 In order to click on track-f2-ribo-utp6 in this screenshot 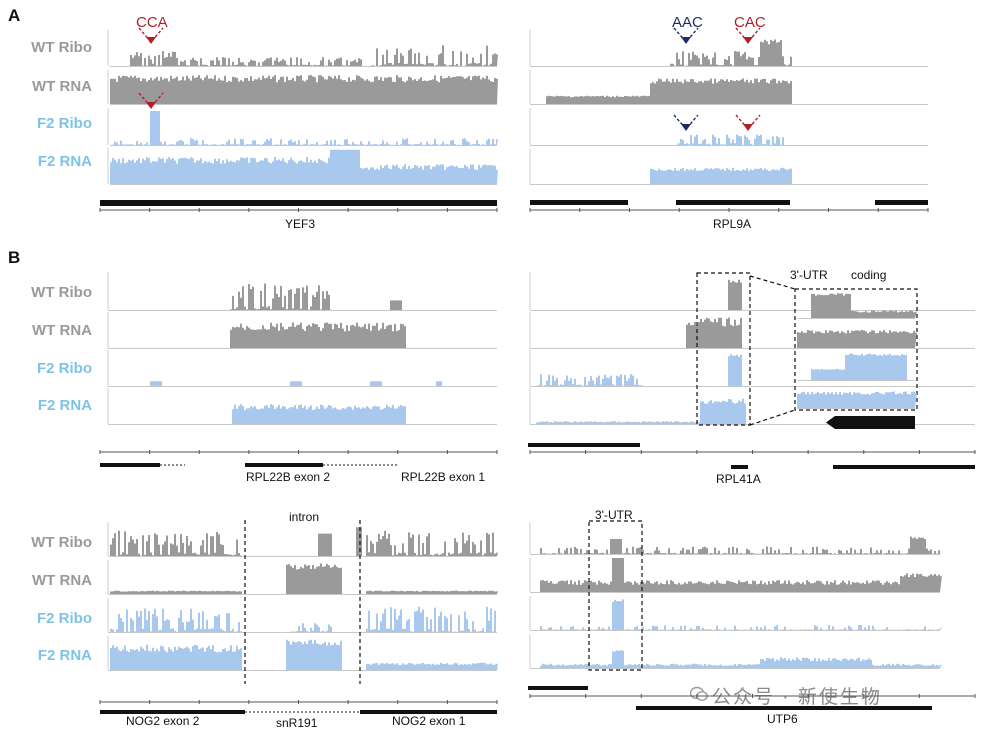, I will do `click(736, 614)`.